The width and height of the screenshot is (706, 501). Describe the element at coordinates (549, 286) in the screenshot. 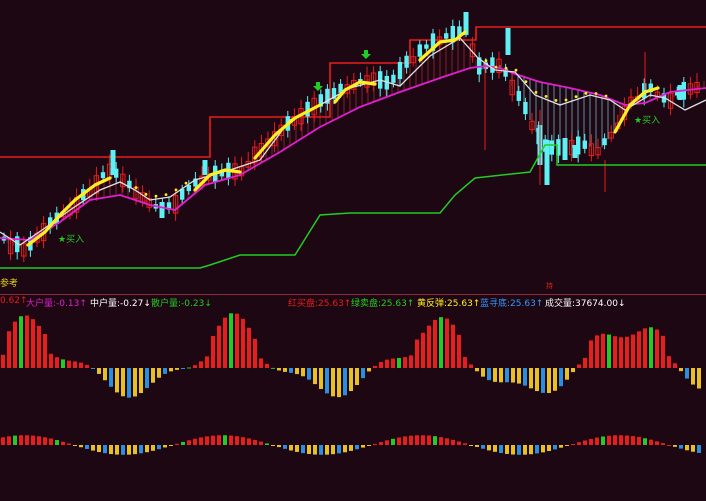

I see `hold-label: 持` at that location.